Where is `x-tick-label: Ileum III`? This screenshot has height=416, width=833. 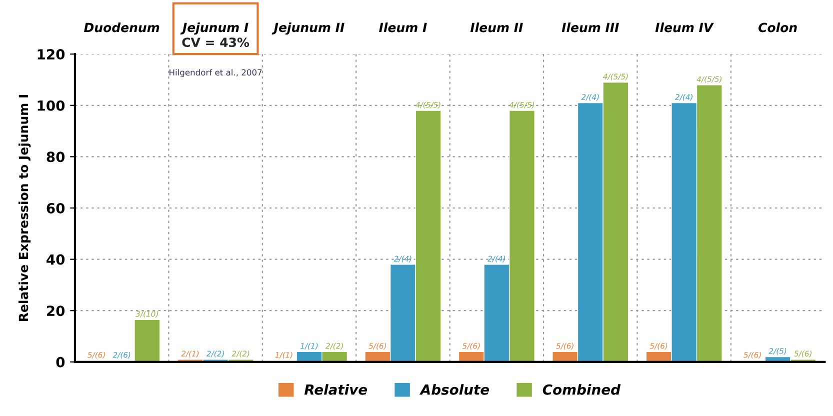
x-tick-label: Ileum III is located at coordinates (590, 27).